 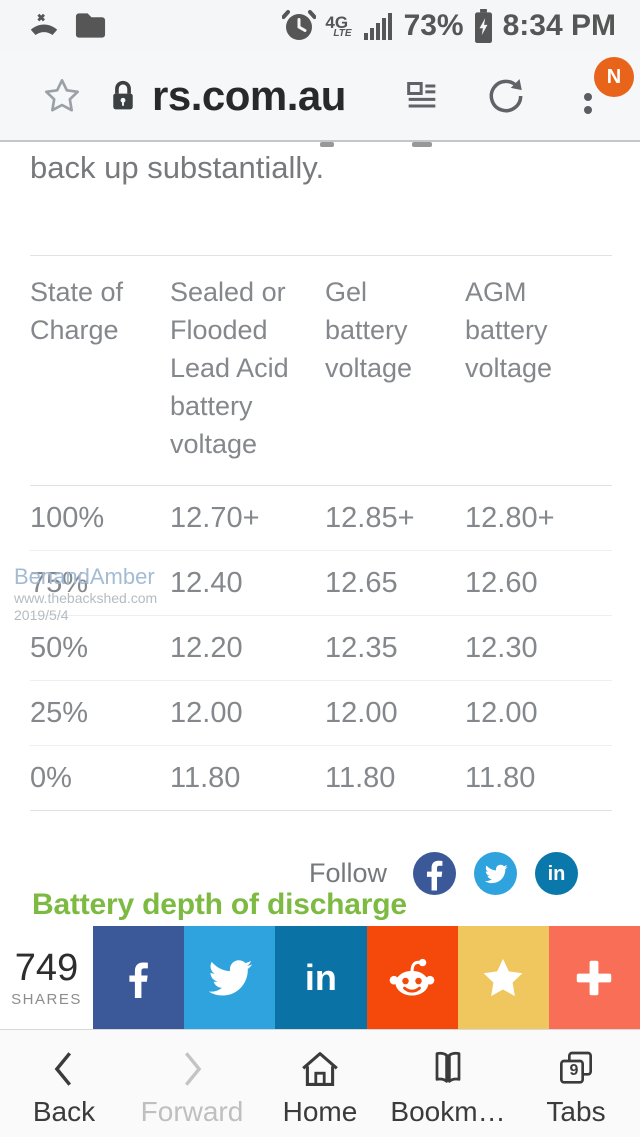 What do you see at coordinates (292, 517) in the screenshot?
I see `table-row: 100% 12.70+ 12.85+ 12.80+` at bounding box center [292, 517].